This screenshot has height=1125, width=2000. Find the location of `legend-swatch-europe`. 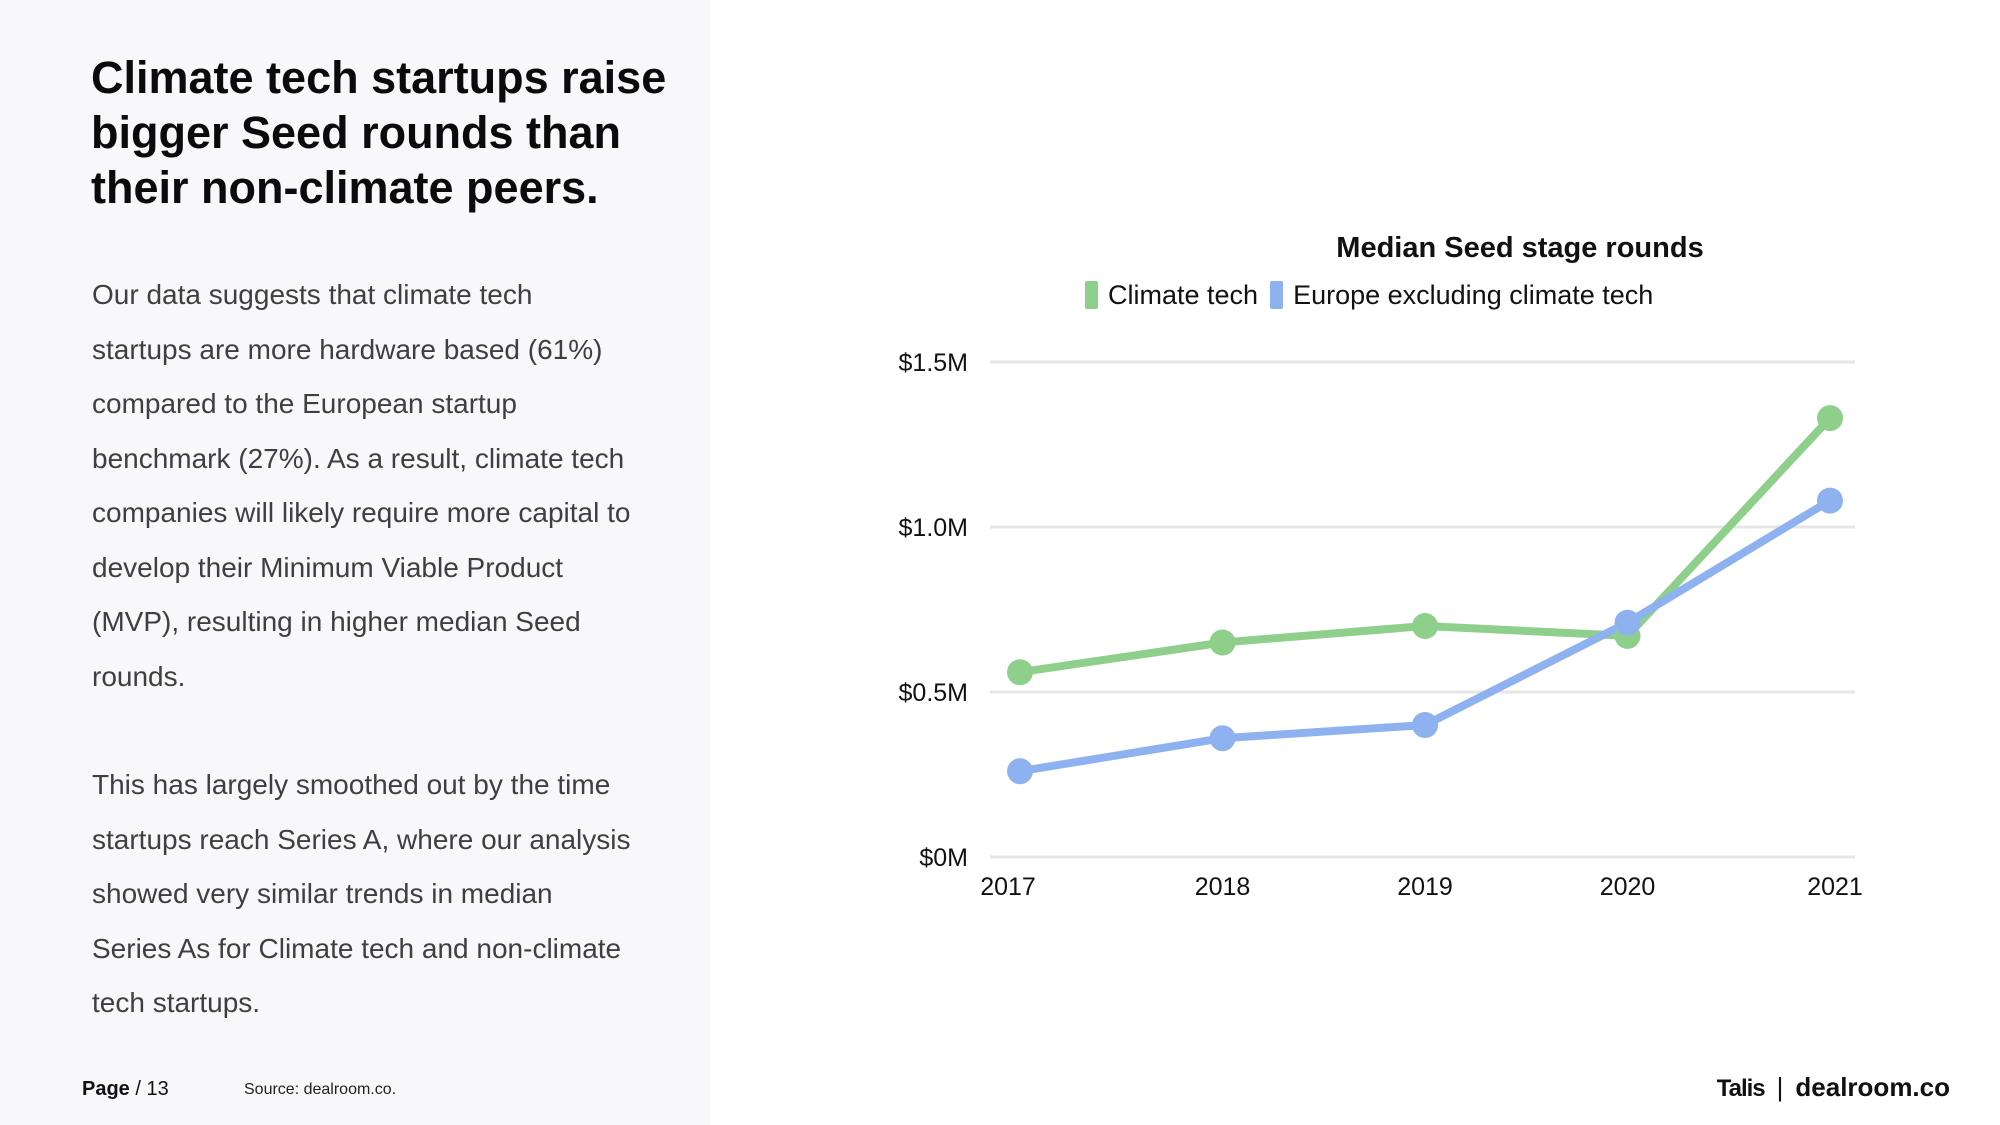

legend-swatch-europe is located at coordinates (1277, 295).